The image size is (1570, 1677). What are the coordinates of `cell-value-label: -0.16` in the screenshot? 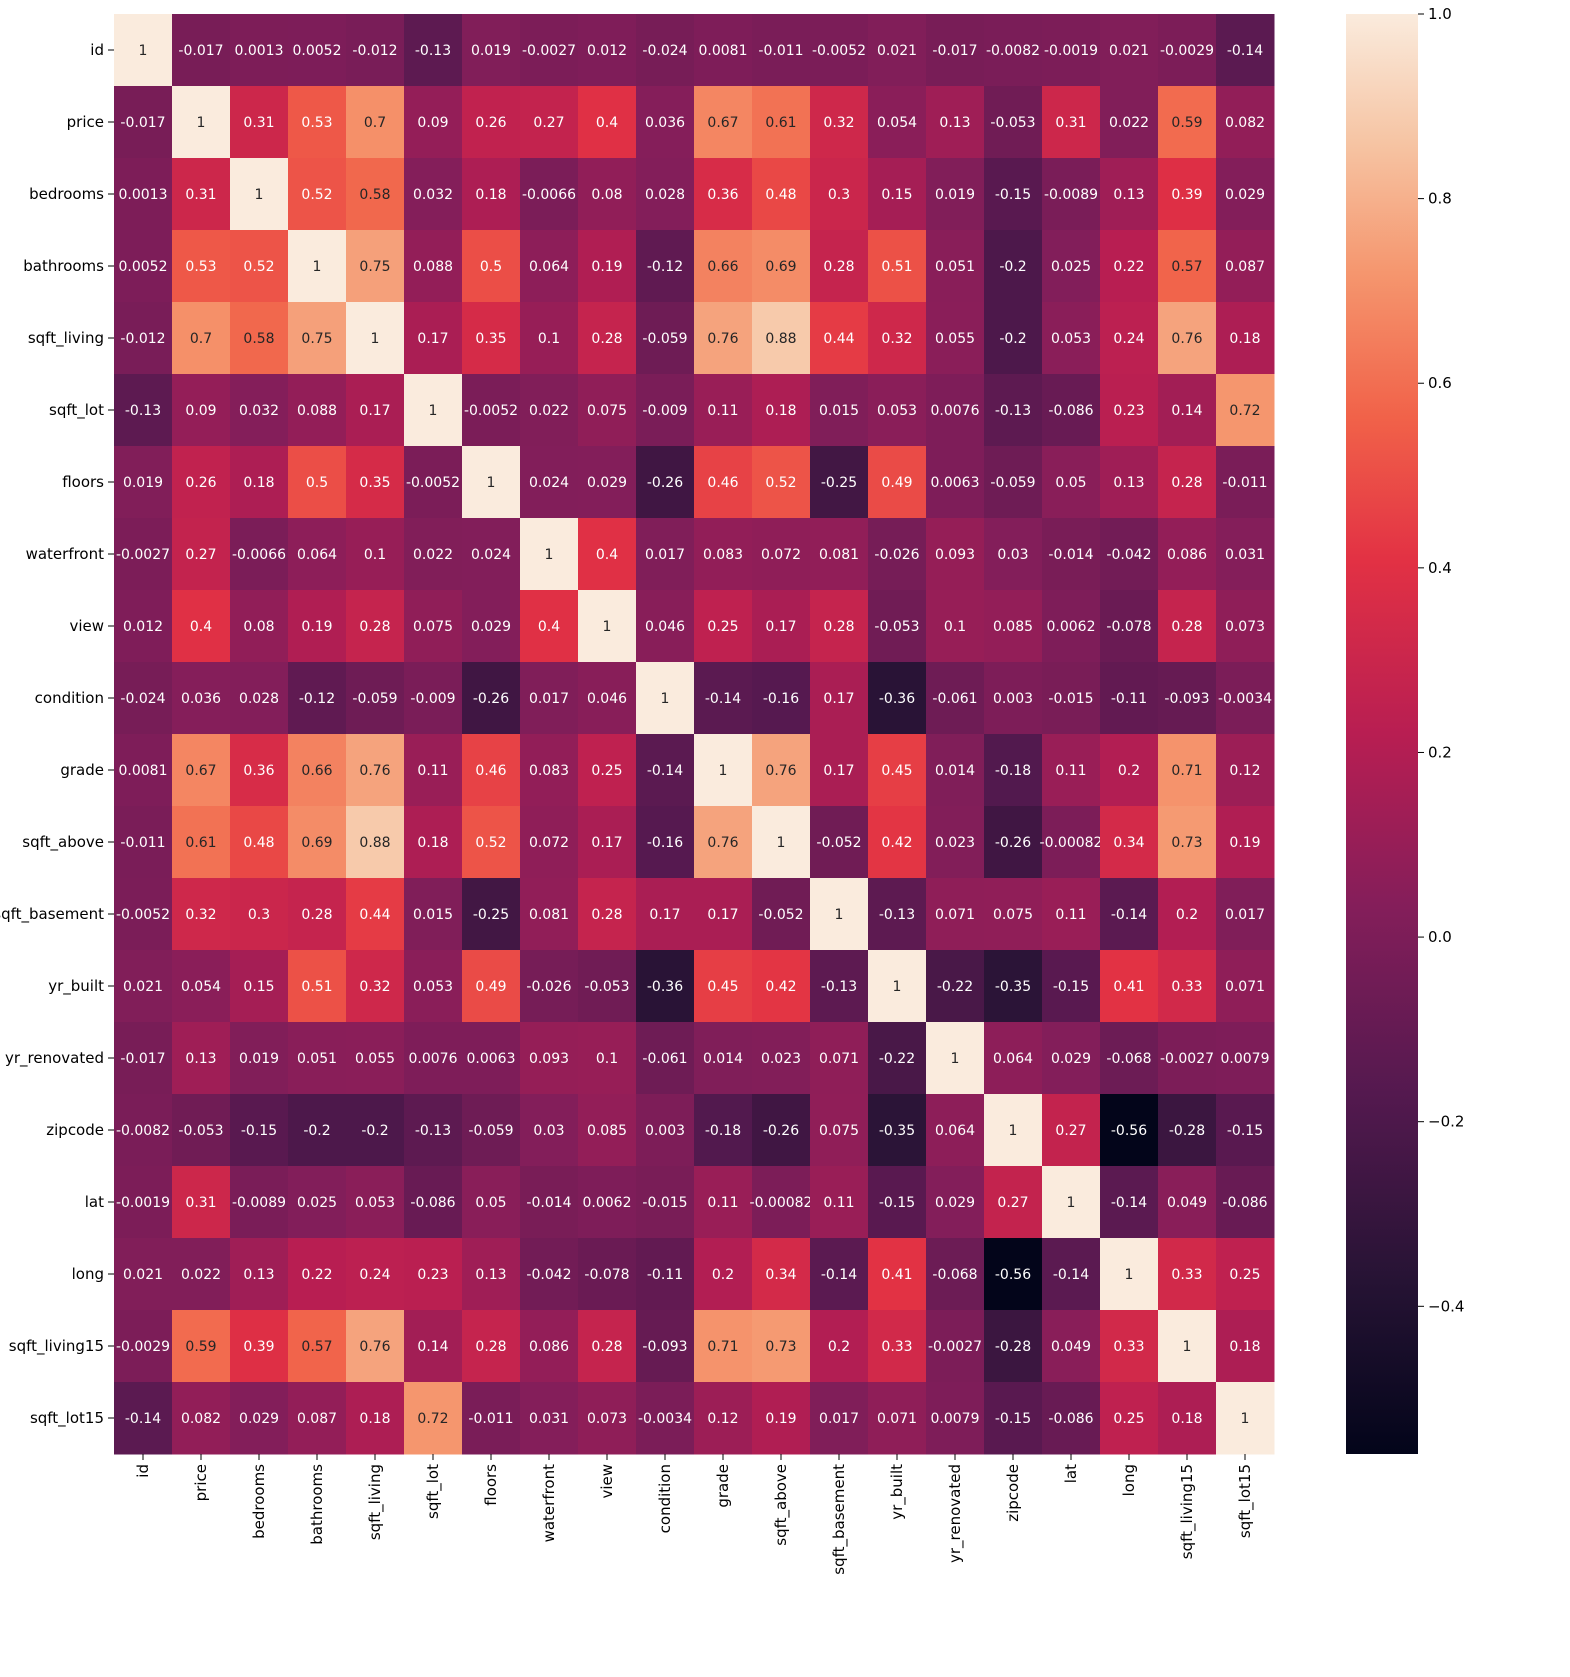 It's located at (781, 699).